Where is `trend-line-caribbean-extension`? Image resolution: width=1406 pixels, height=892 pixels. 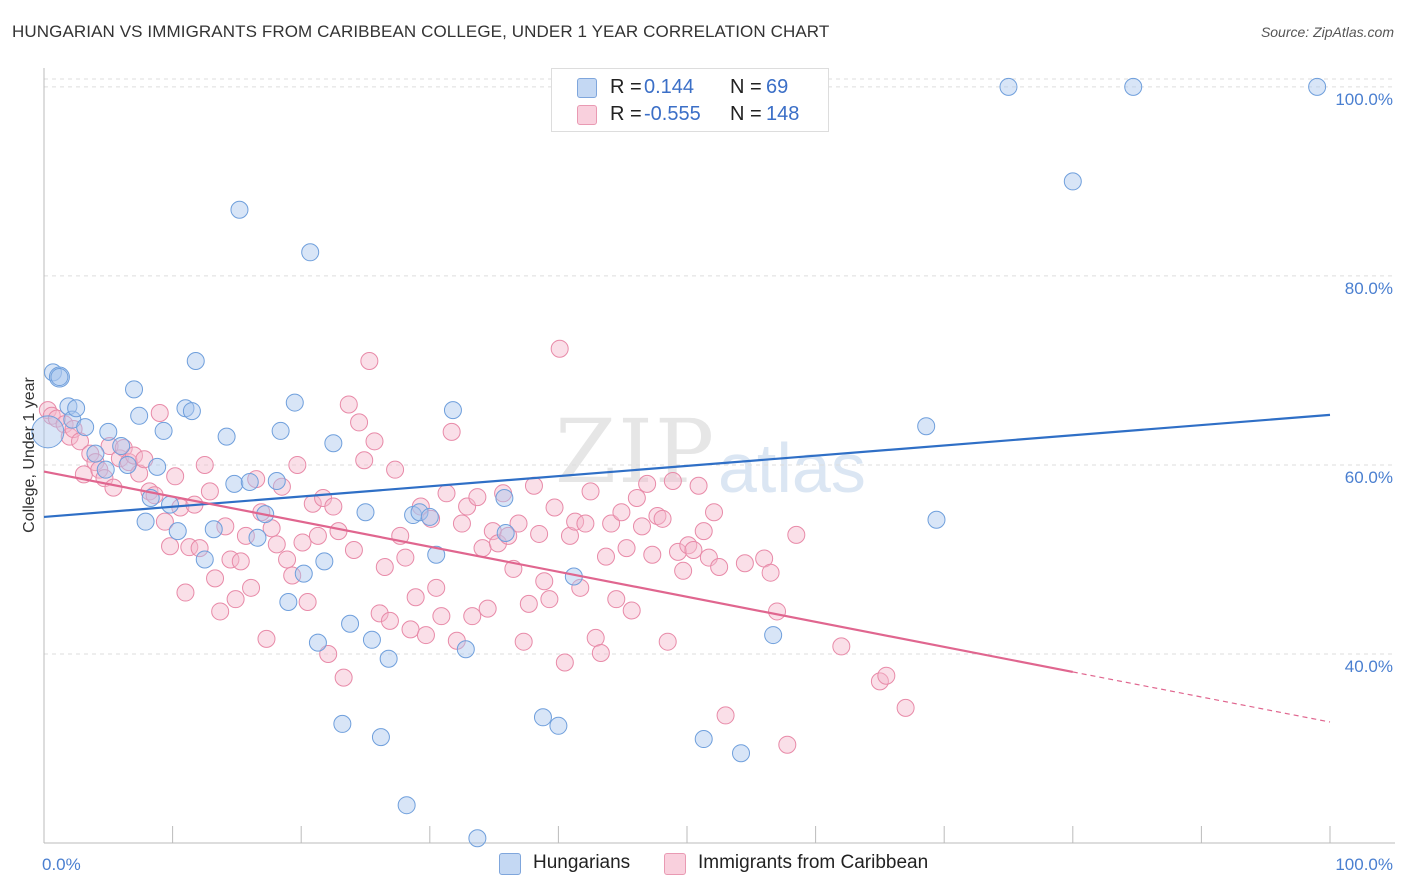 trend-line-caribbean-extension is located at coordinates (1201, 697).